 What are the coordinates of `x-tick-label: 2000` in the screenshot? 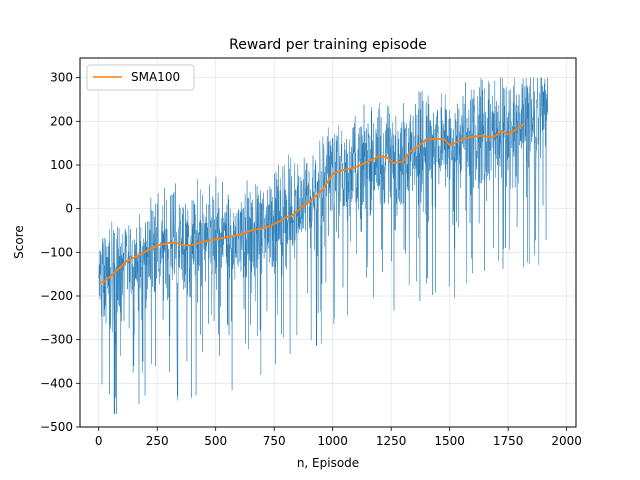 It's located at (566, 441).